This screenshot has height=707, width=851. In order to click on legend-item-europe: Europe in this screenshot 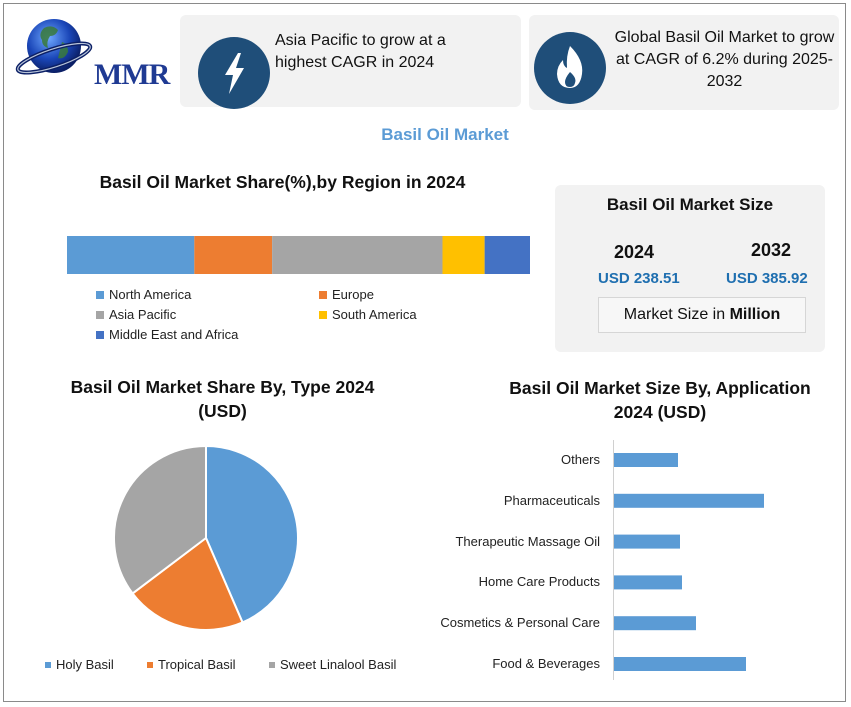, I will do `click(346, 294)`.